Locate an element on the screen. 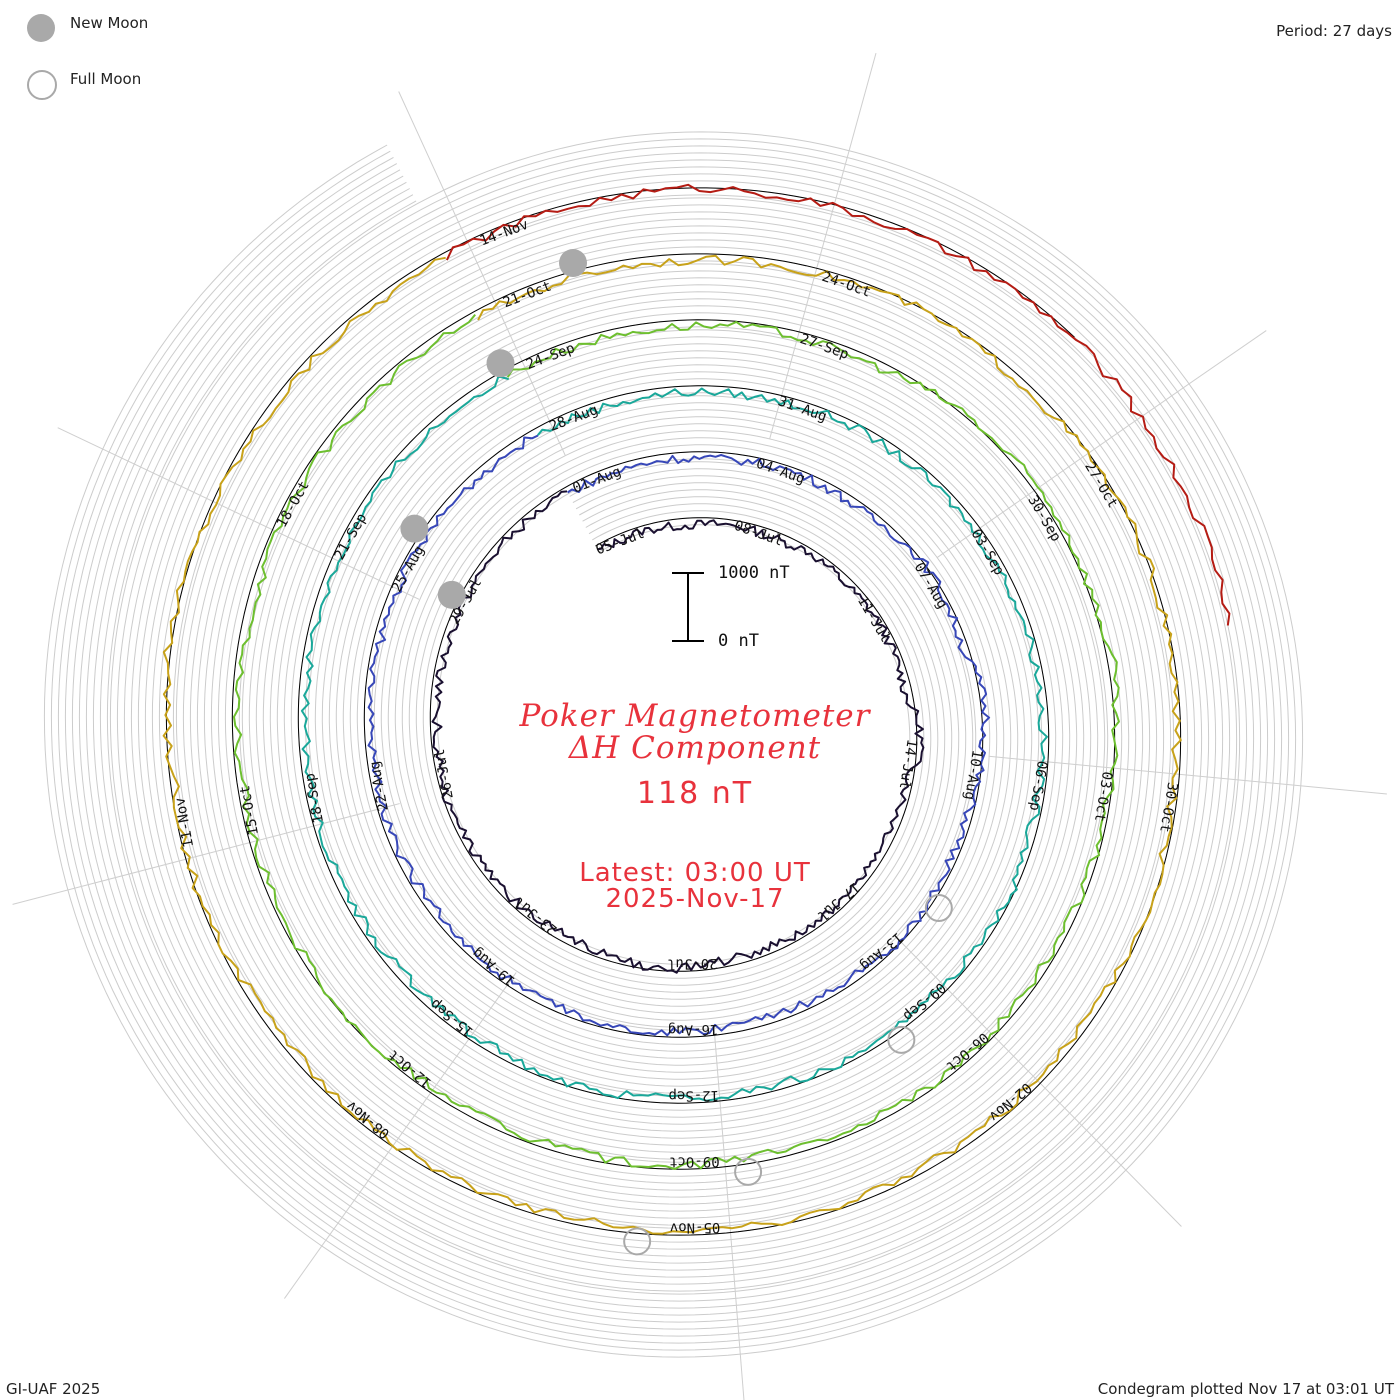 The width and height of the screenshot is (1400, 1400). date-label: 09-Oct is located at coordinates (694, 1161).